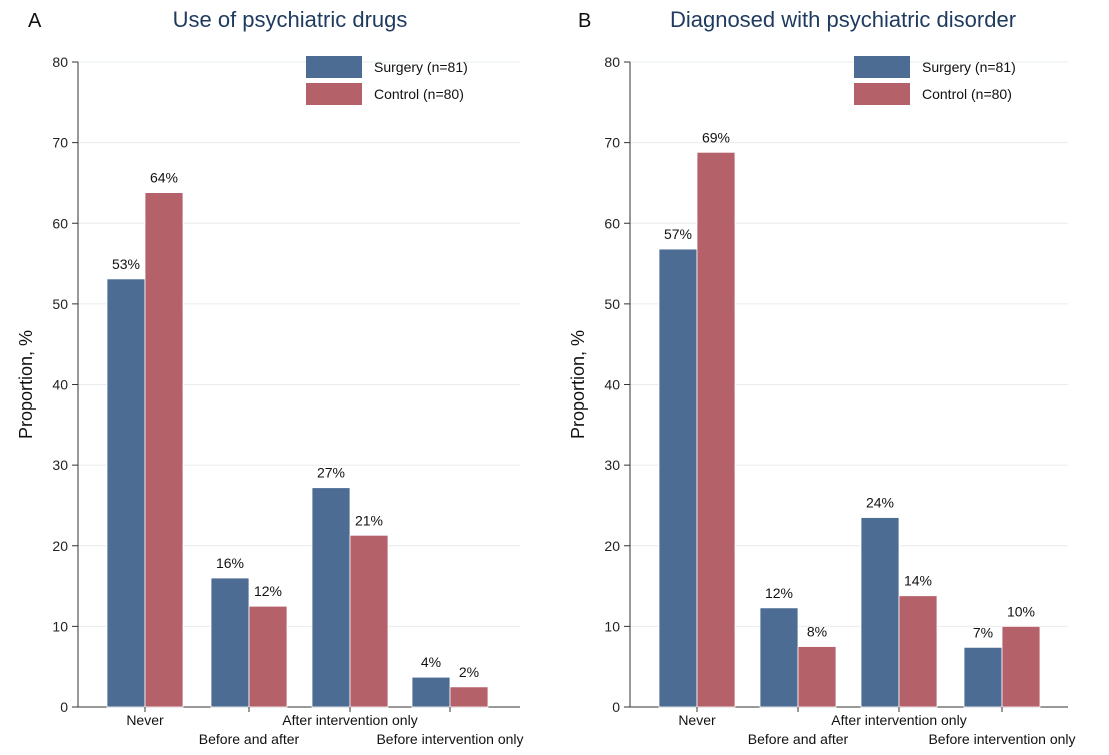  I want to click on bar-value-label: 69%, so click(716, 137).